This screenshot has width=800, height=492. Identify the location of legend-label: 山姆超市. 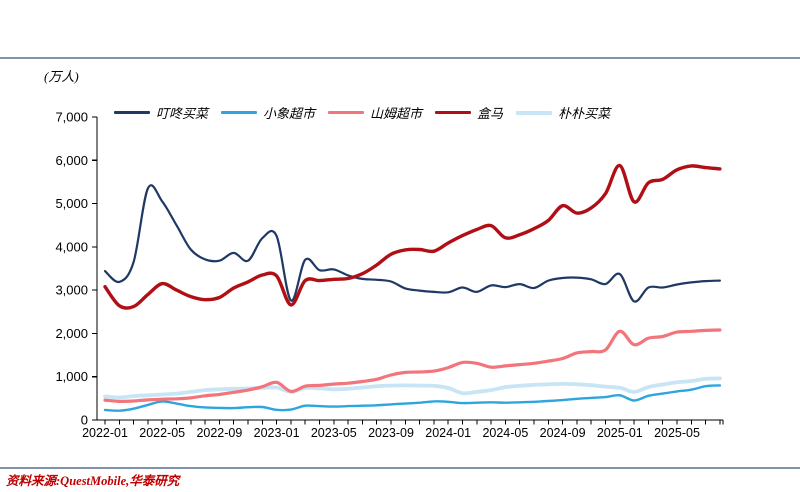
(396, 113).